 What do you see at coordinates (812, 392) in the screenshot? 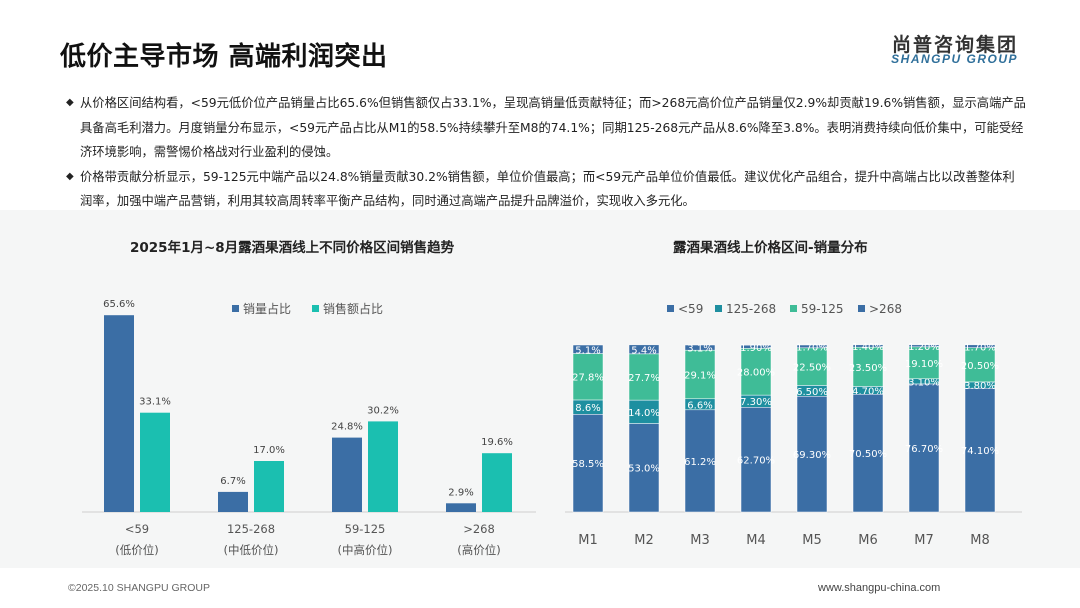
I see `segment-value-label: 6.50%` at bounding box center [812, 392].